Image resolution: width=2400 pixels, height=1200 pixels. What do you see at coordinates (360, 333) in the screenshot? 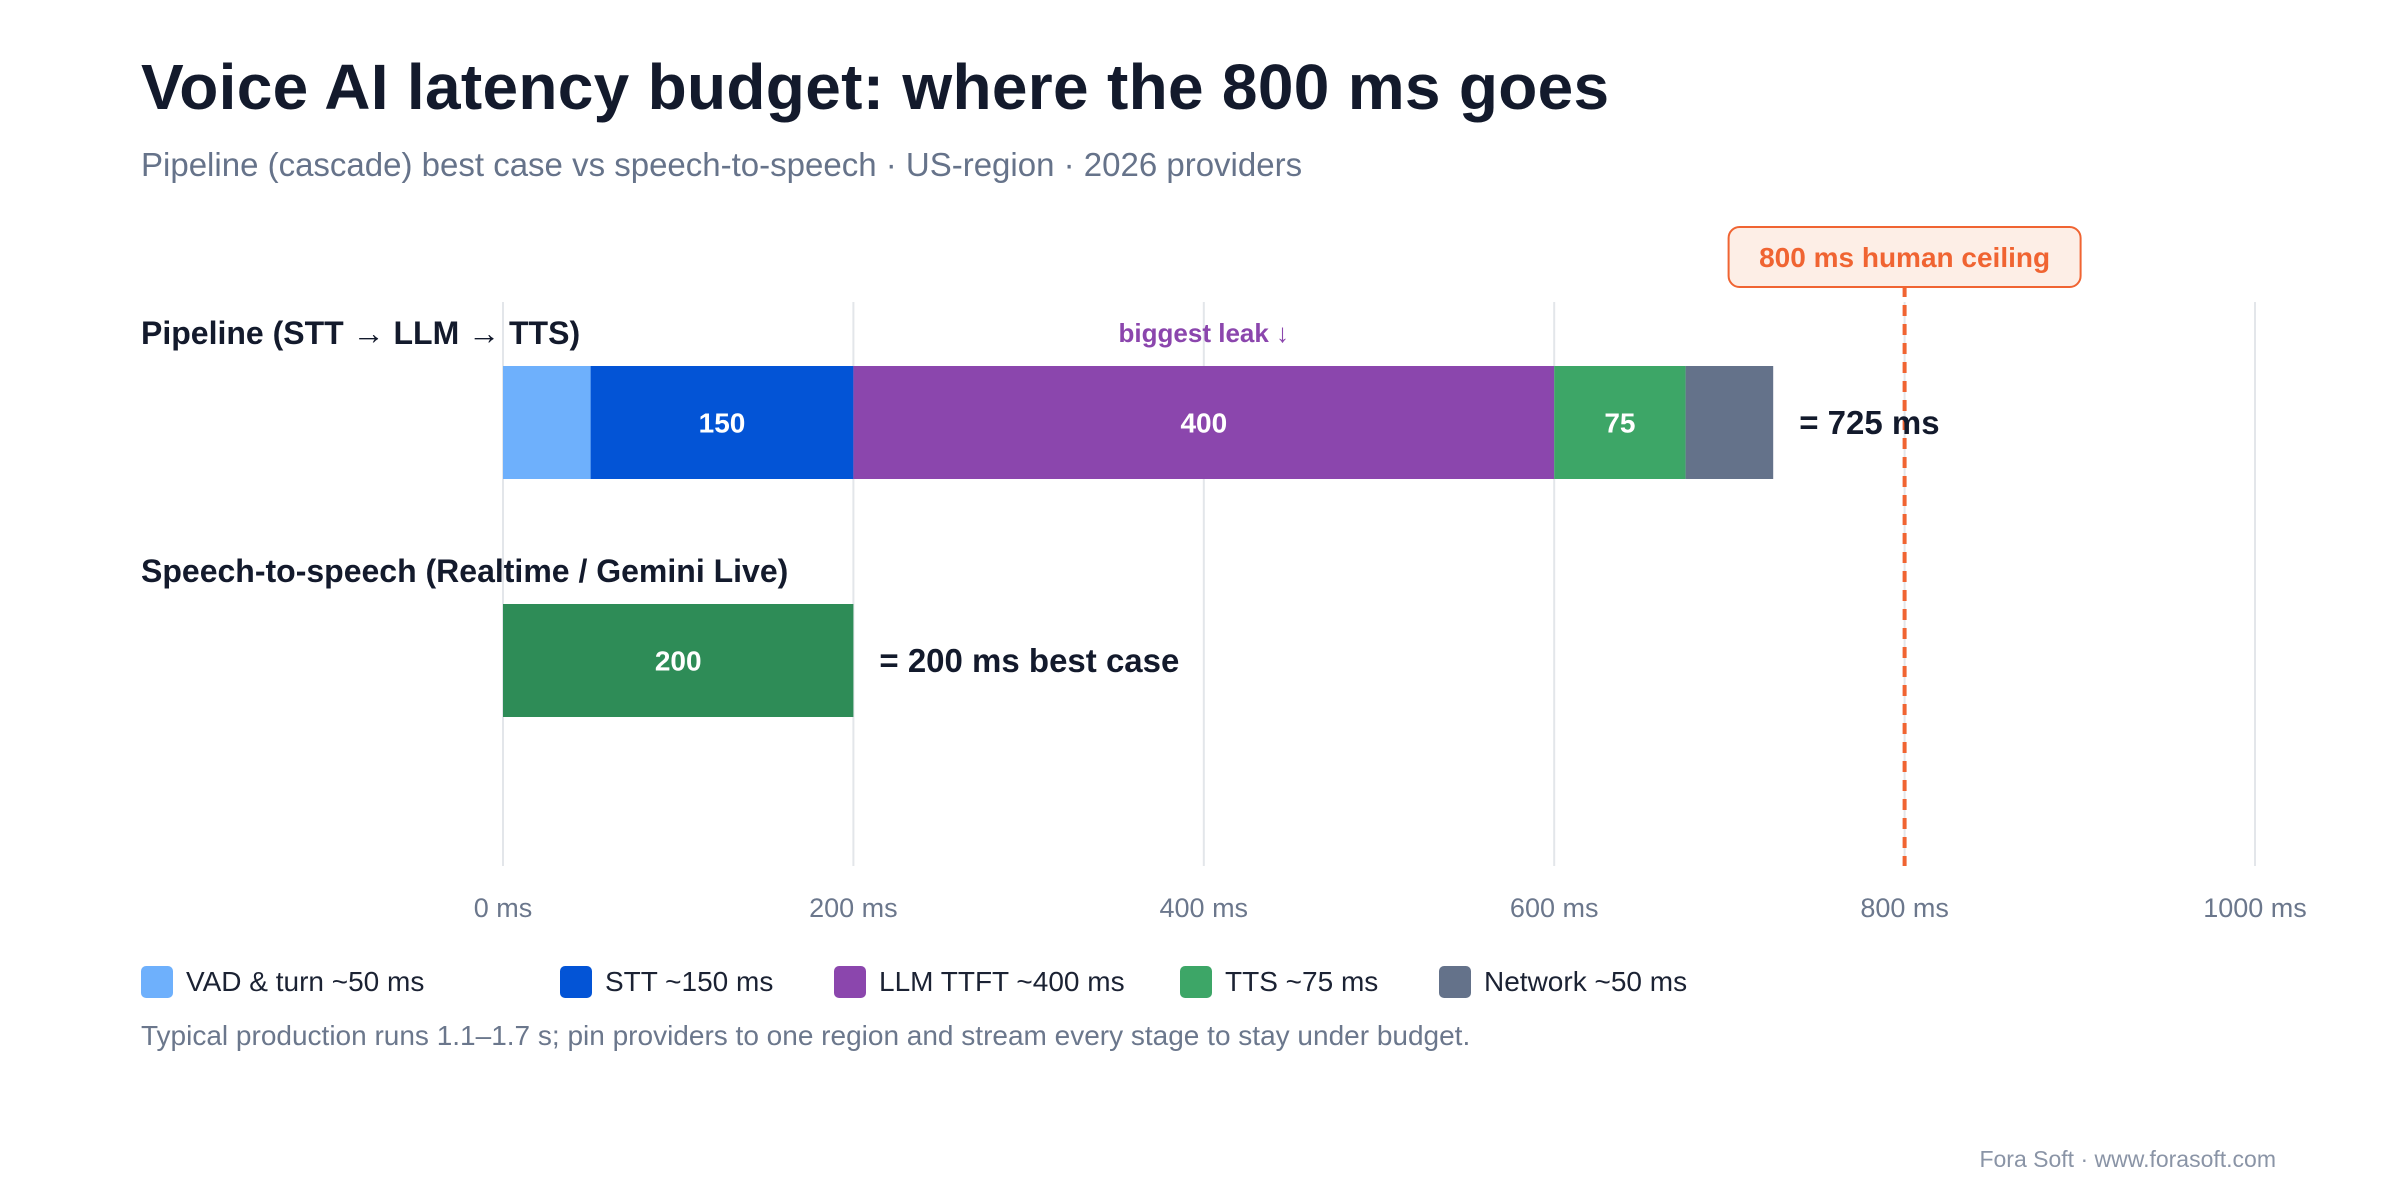
I see `category-label-pipeline: Pipeline (STT → LLM → TTS)` at bounding box center [360, 333].